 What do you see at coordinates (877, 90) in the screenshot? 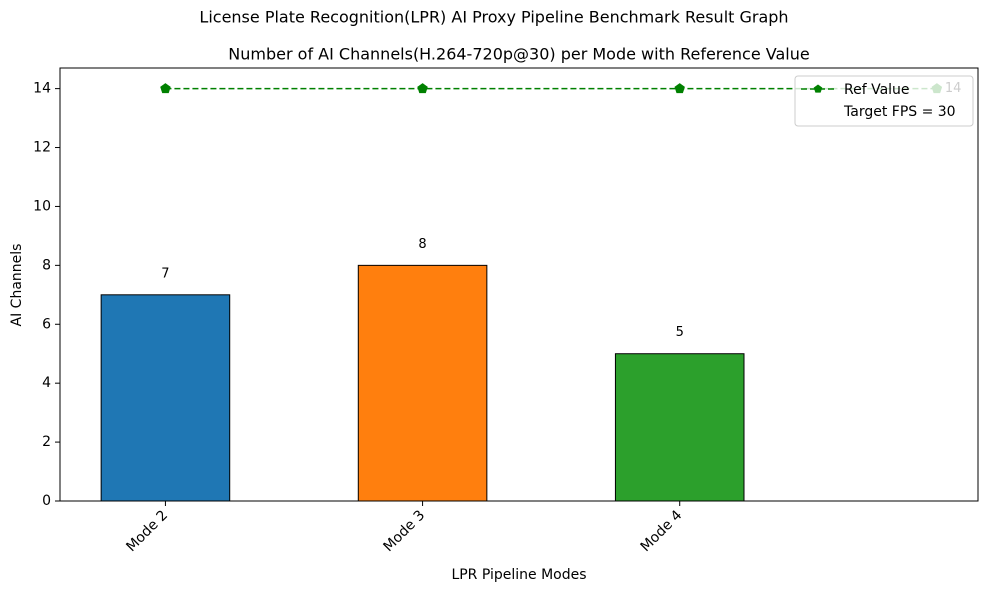
I see `legend-label: Ref Value` at bounding box center [877, 90].